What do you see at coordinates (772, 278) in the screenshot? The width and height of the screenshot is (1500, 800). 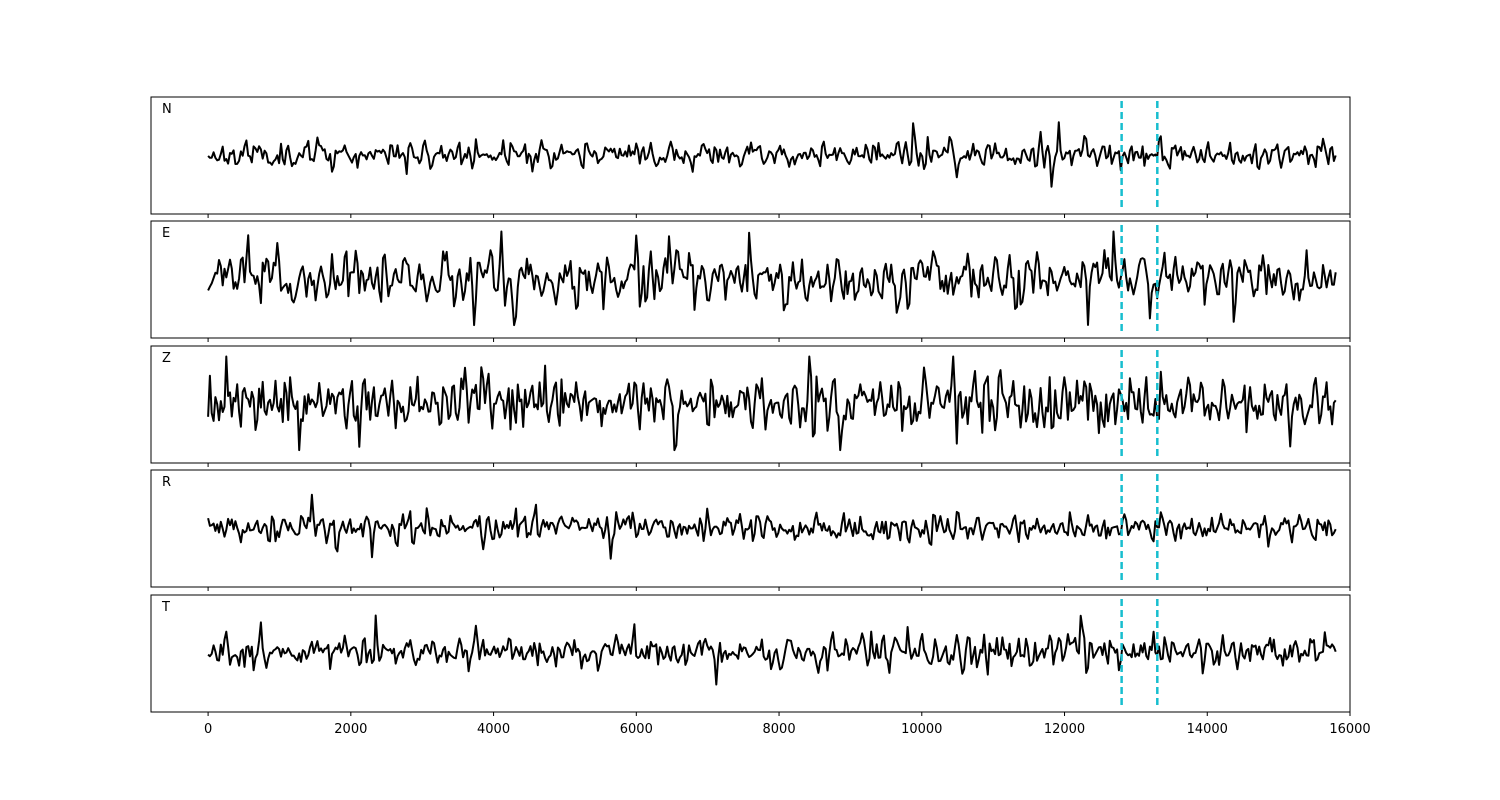 I see `waveform-trace-e` at bounding box center [772, 278].